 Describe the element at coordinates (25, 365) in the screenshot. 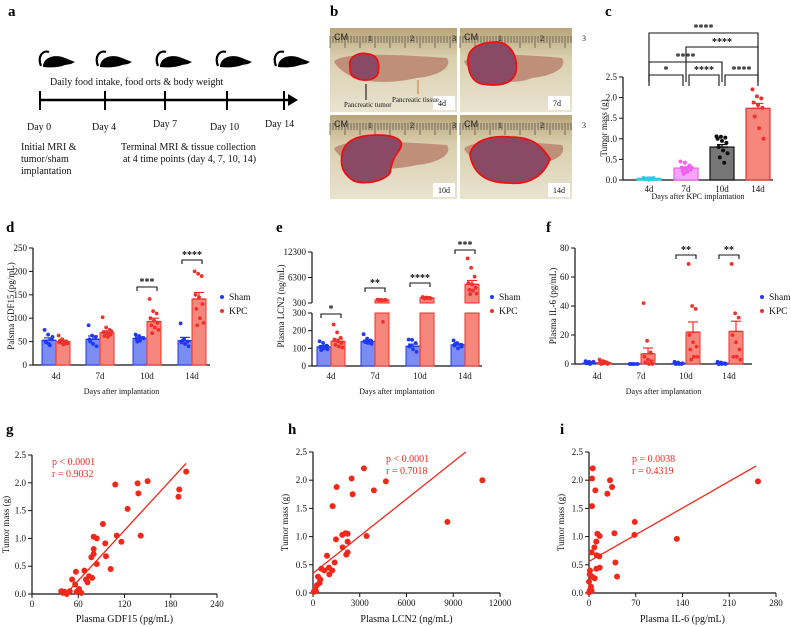

I see `y-tick-label: 0` at that location.